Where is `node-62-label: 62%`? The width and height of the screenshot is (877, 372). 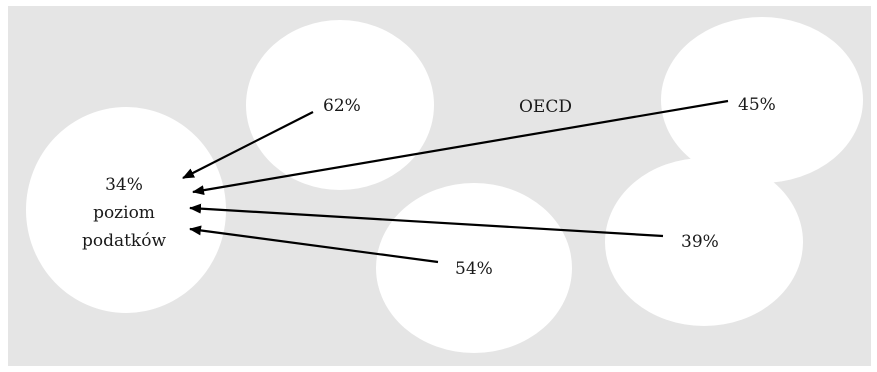
node-62-label: 62% is located at coordinates (342, 106).